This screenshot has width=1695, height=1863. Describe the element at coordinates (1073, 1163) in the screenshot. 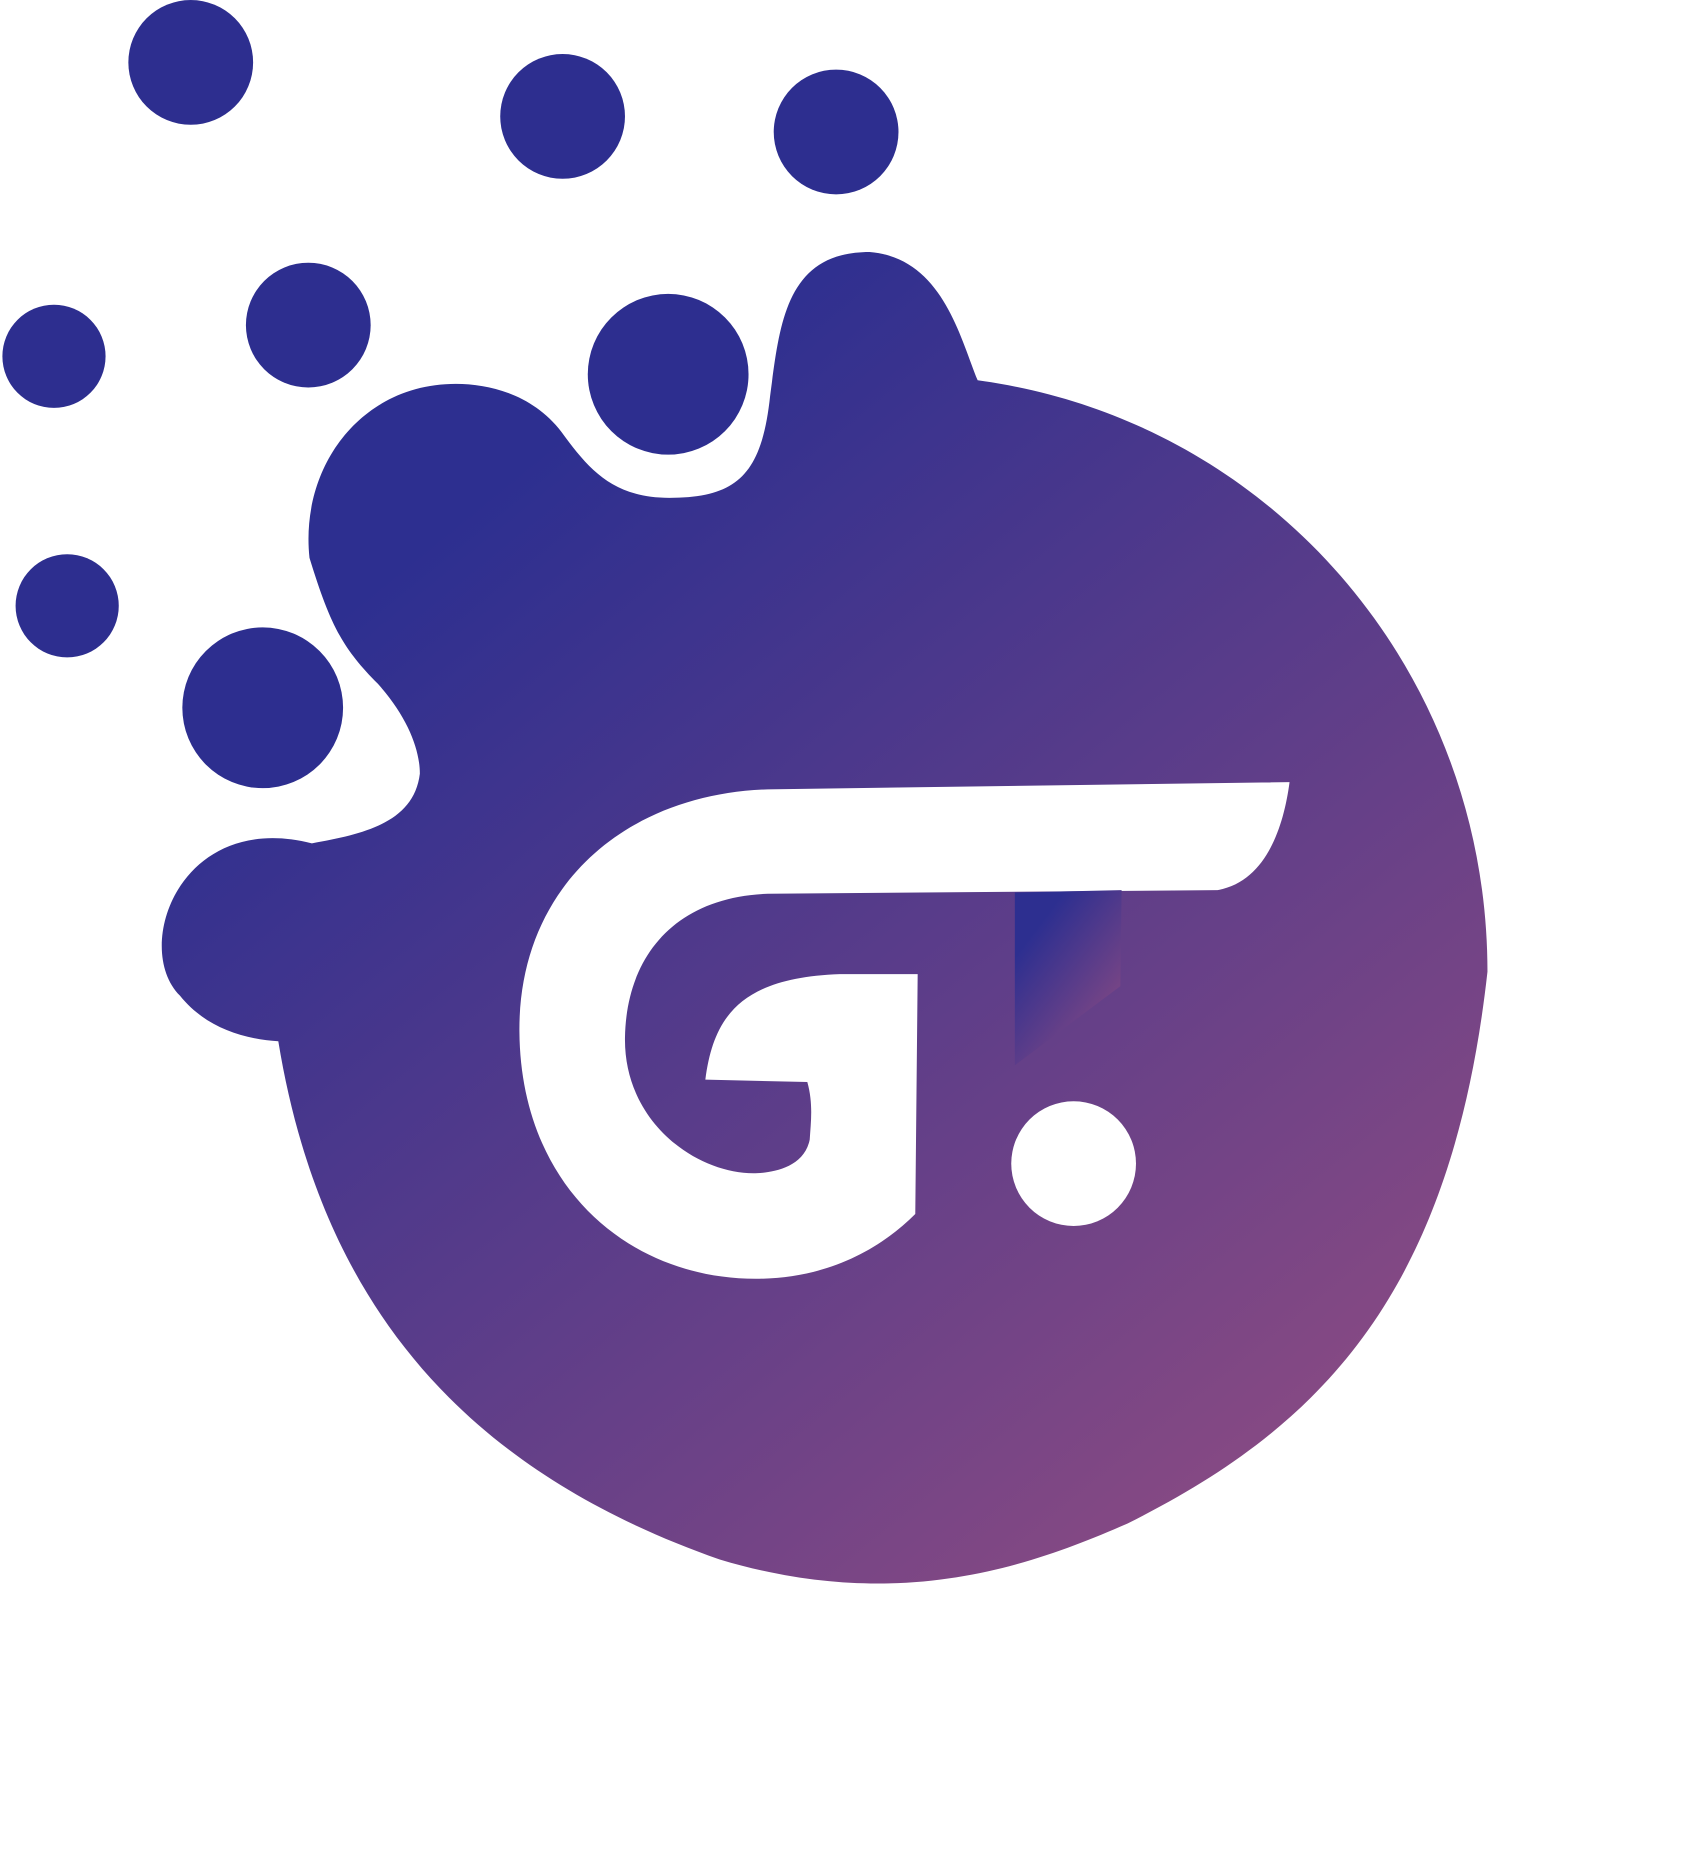

I see `period-dot` at that location.